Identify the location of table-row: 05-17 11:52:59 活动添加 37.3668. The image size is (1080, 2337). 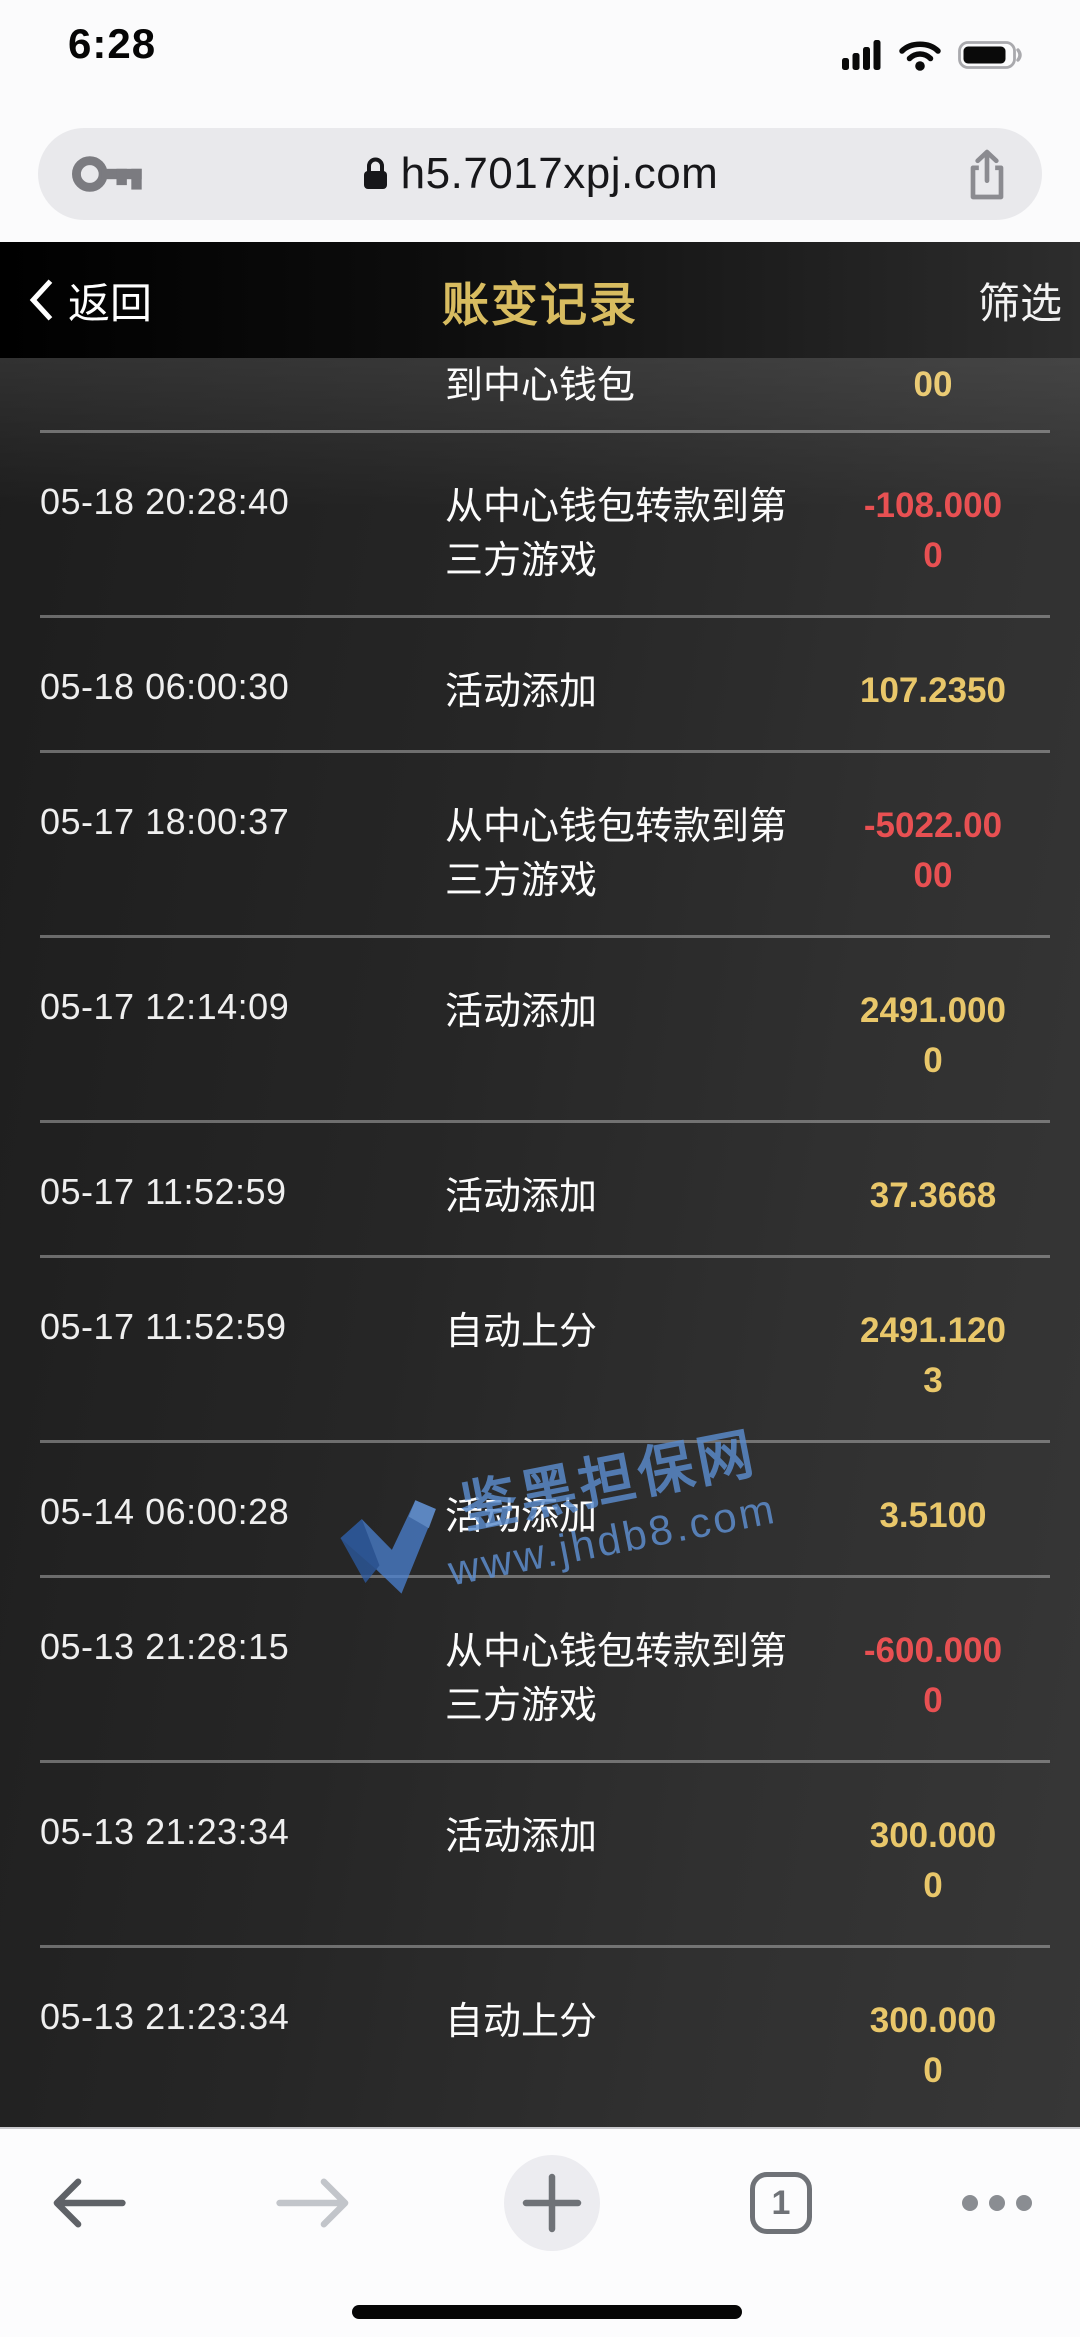
(540, 1189).